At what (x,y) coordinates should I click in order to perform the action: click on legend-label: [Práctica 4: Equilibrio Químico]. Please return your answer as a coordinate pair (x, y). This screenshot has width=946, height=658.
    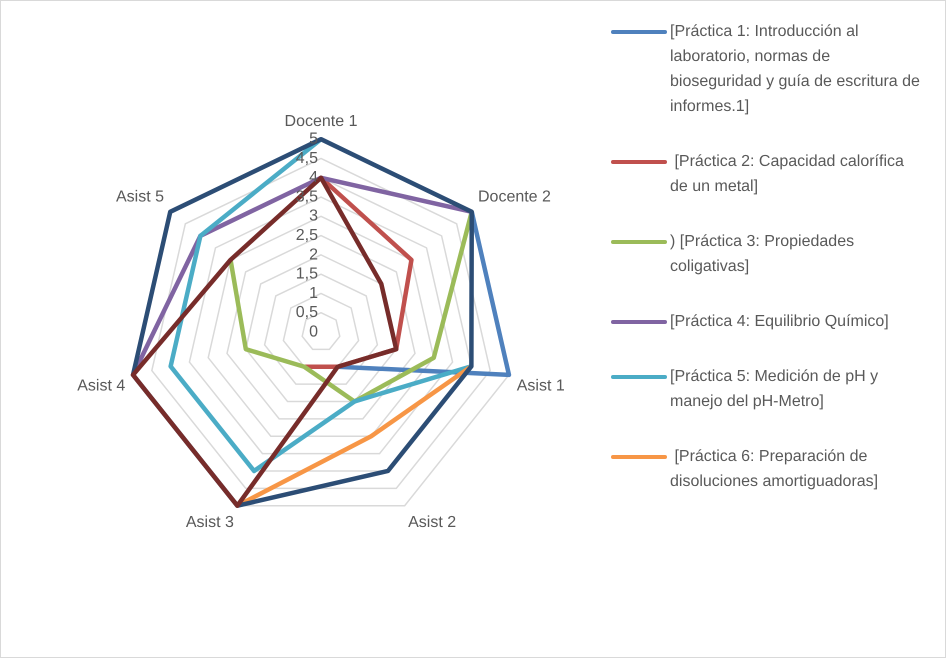
    Looking at the image, I should click on (780, 322).